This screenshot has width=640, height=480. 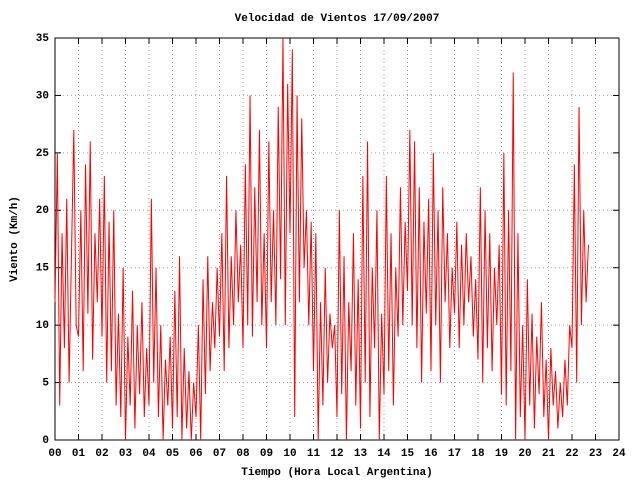 What do you see at coordinates (173, 454) in the screenshot?
I see `x-tick-label: 05` at bounding box center [173, 454].